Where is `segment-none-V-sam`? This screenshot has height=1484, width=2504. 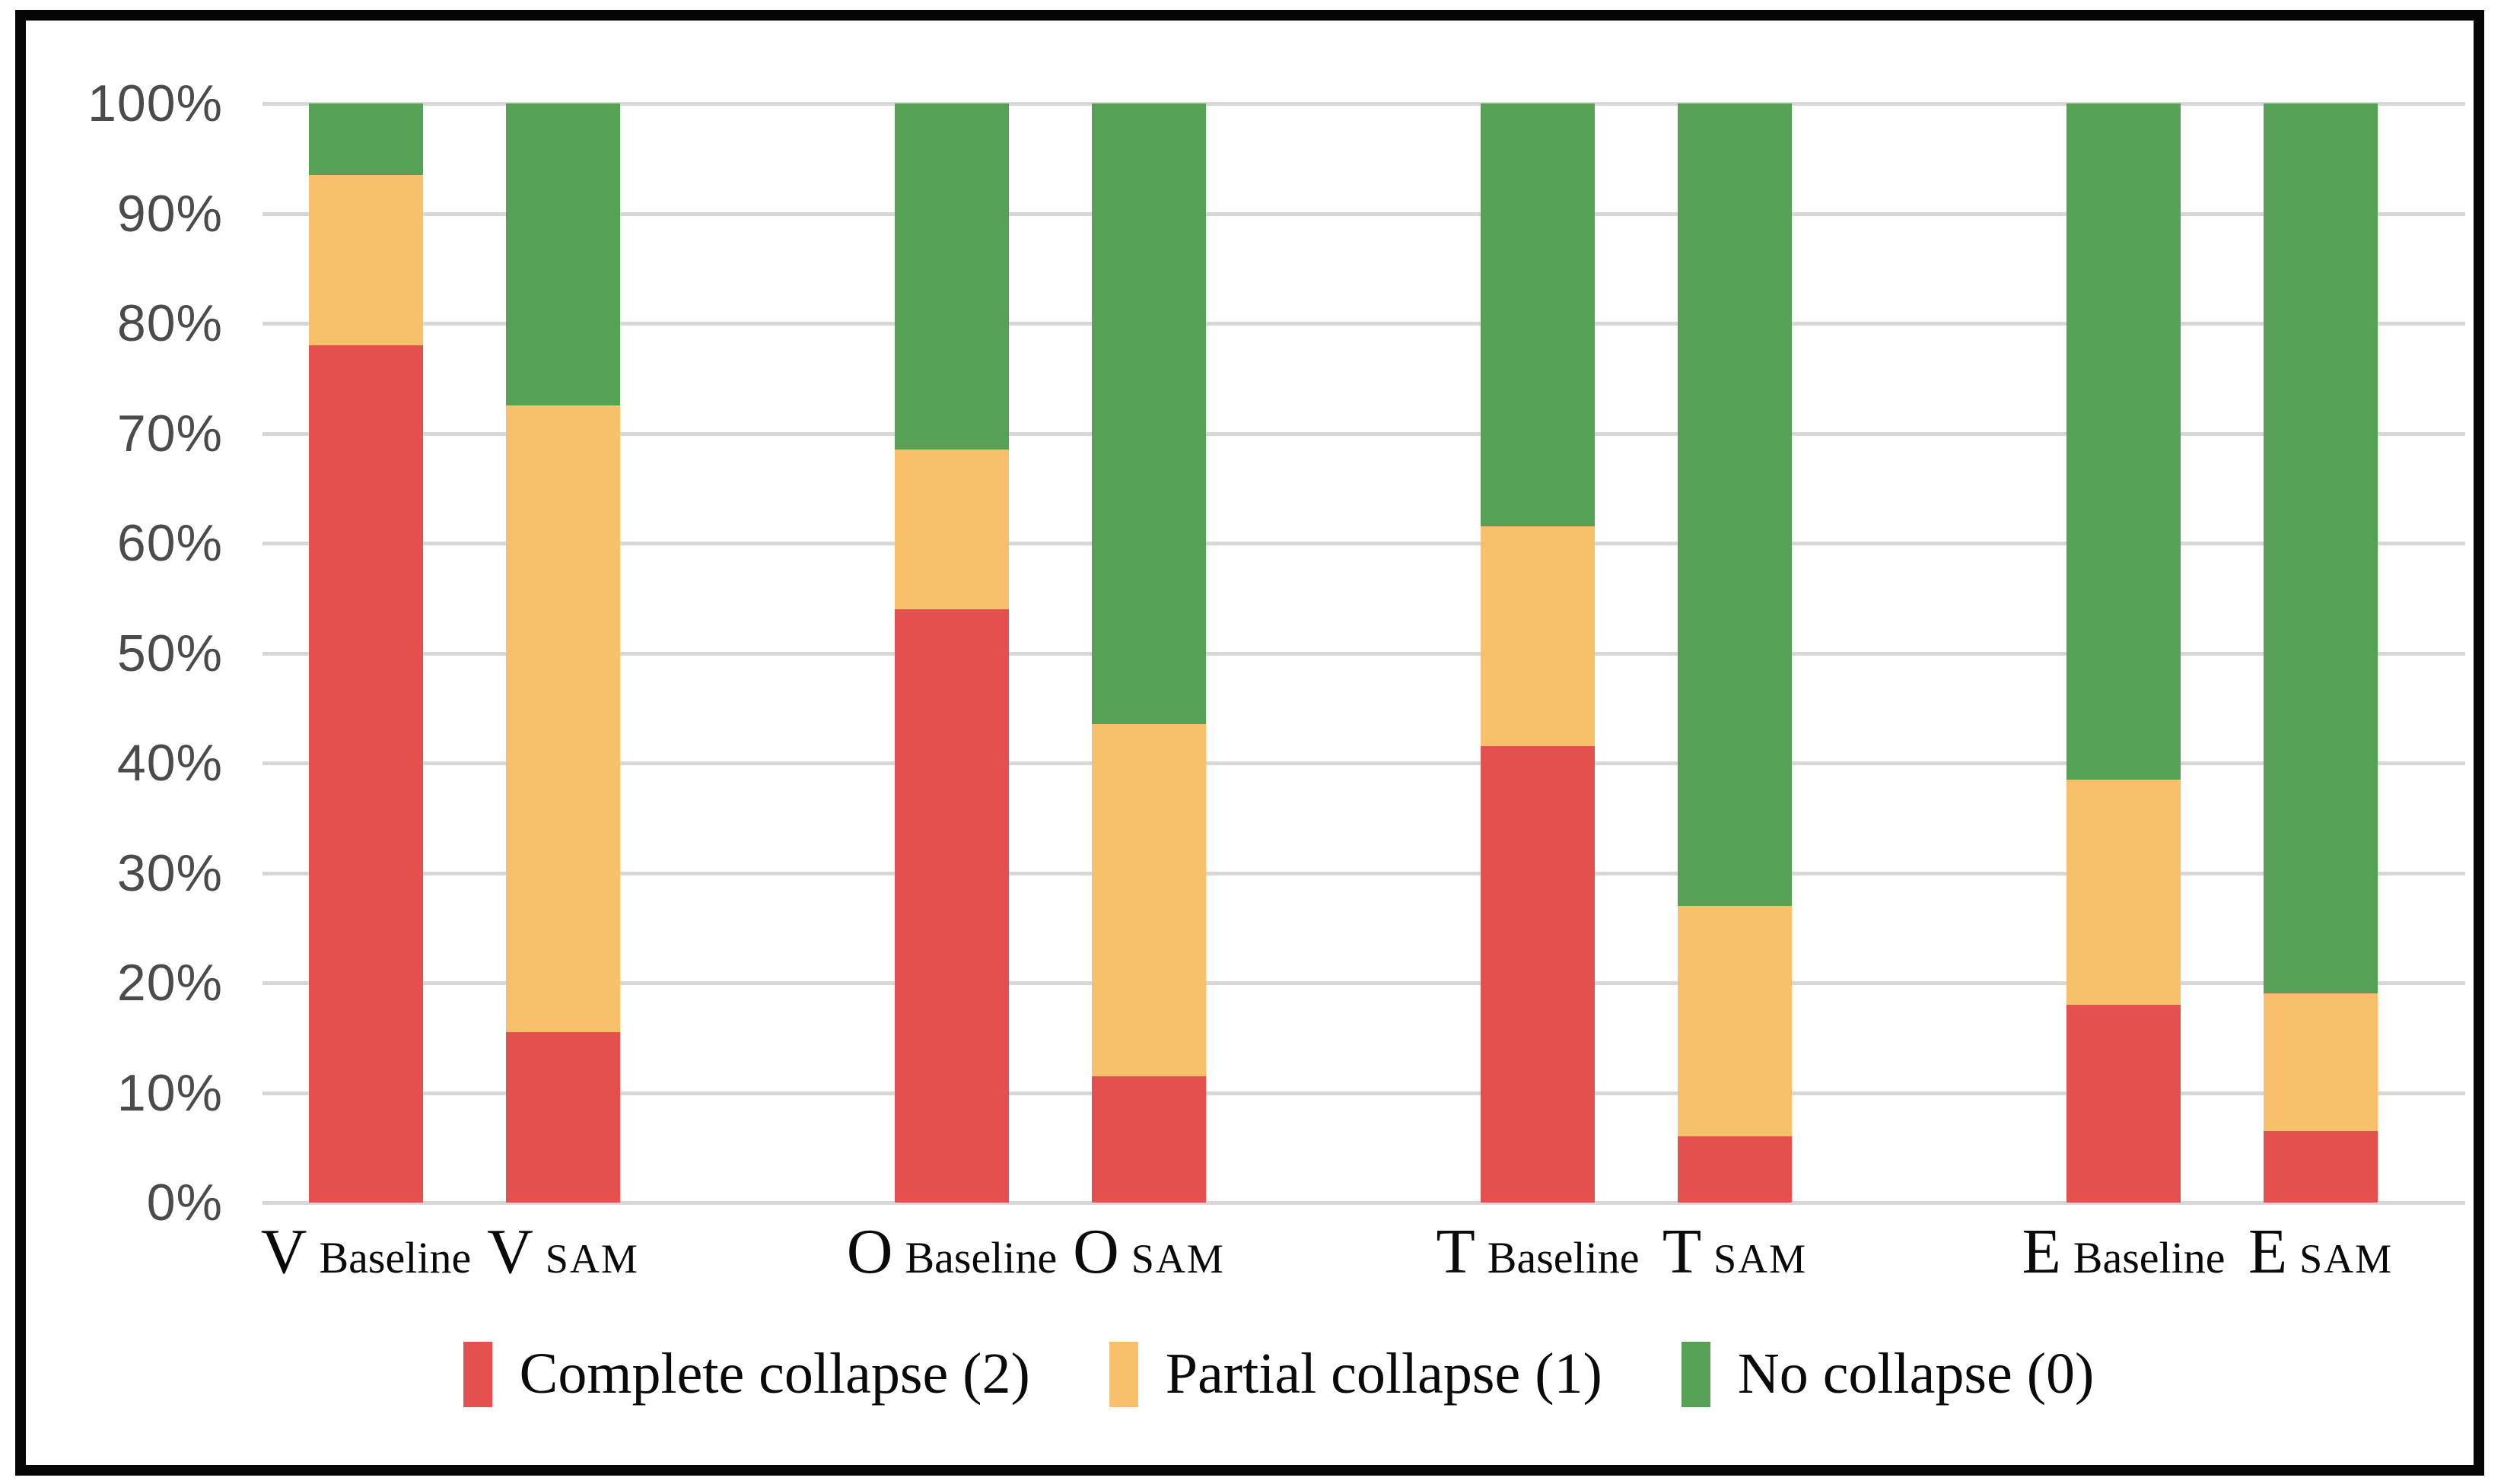 segment-none-V-sam is located at coordinates (563, 255).